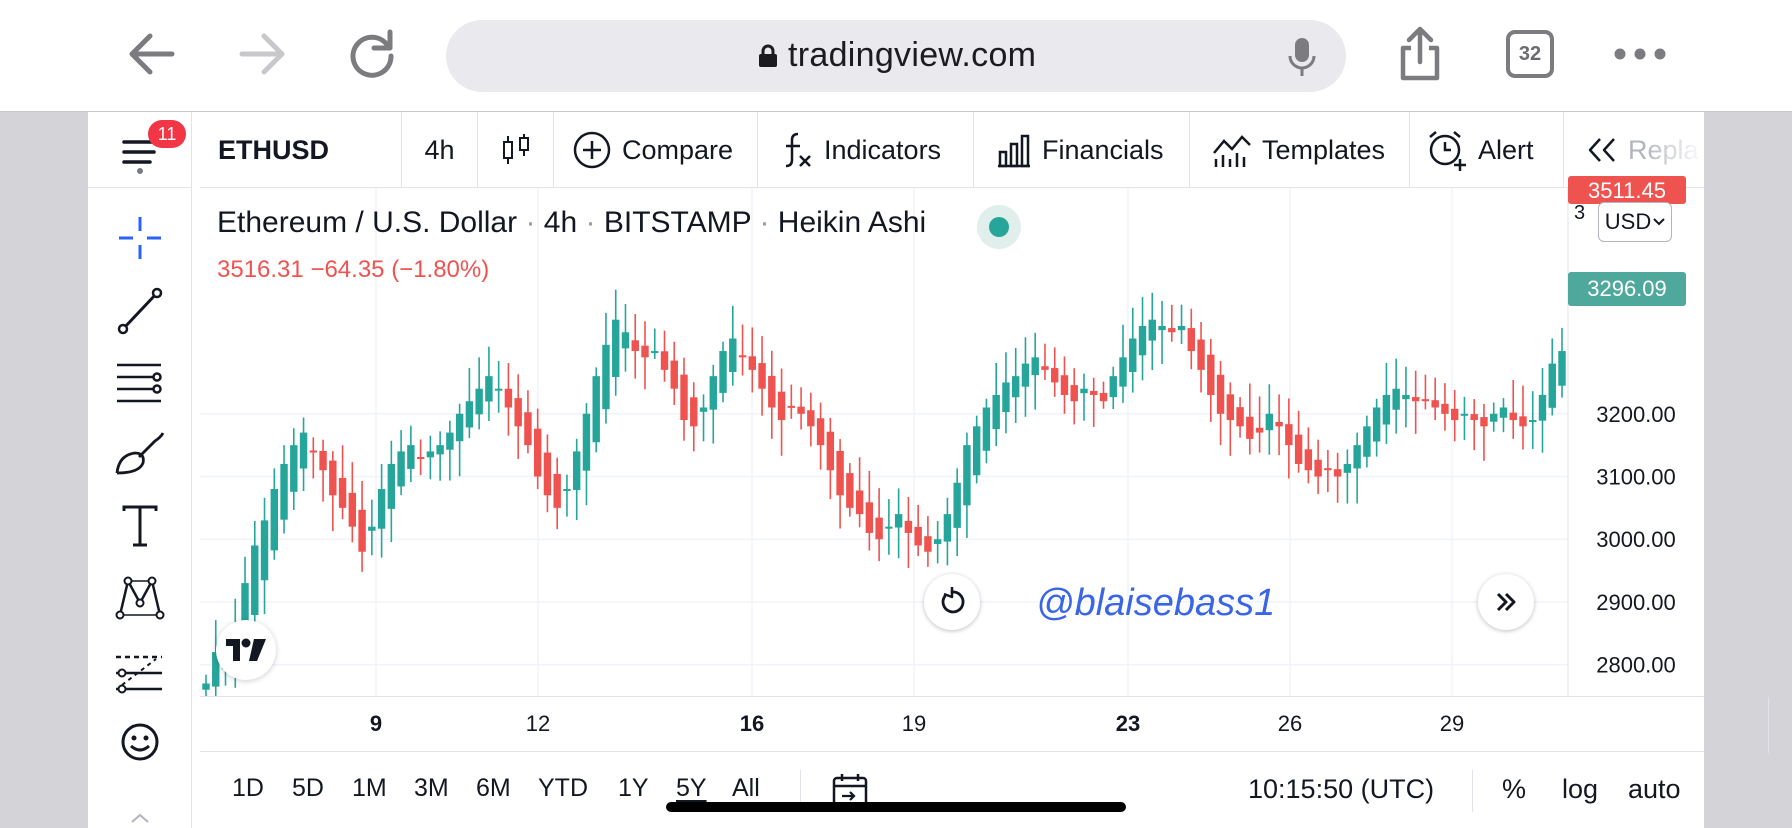  Describe the element at coordinates (308, 788) in the screenshot. I see `range-5d: 5D` at that location.